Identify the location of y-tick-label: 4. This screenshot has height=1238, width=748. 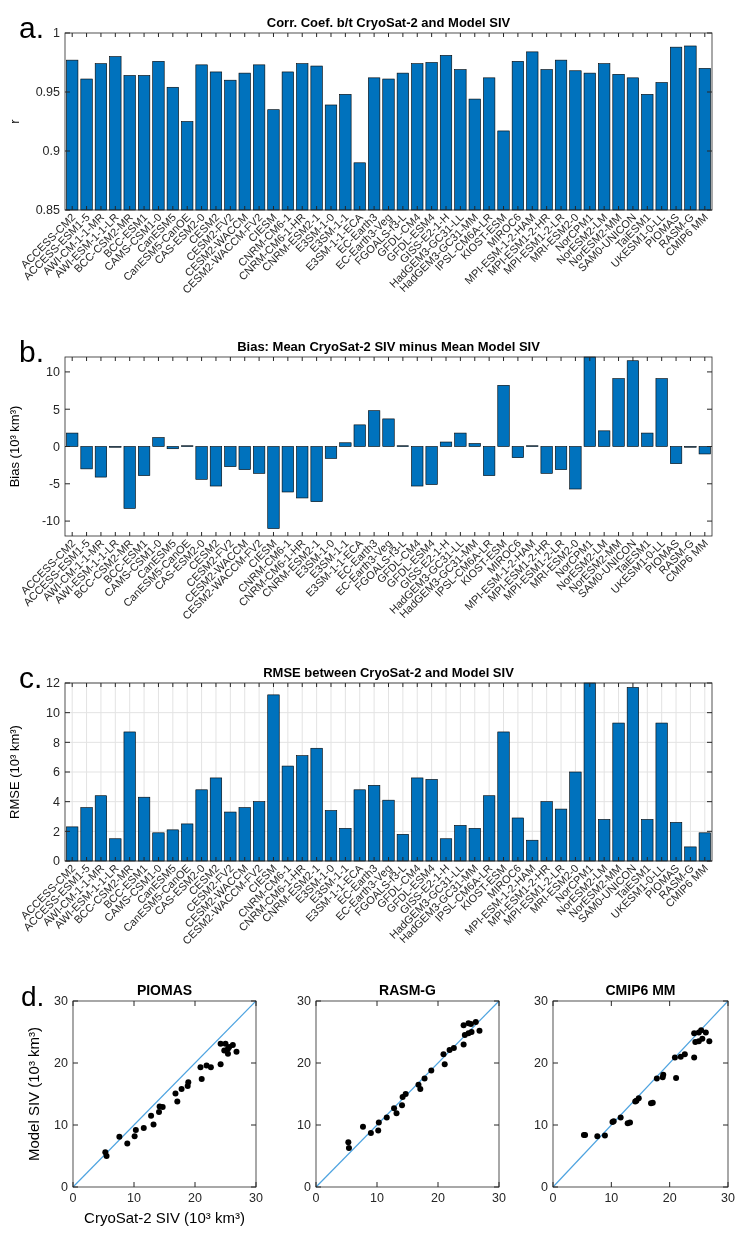
(57, 802).